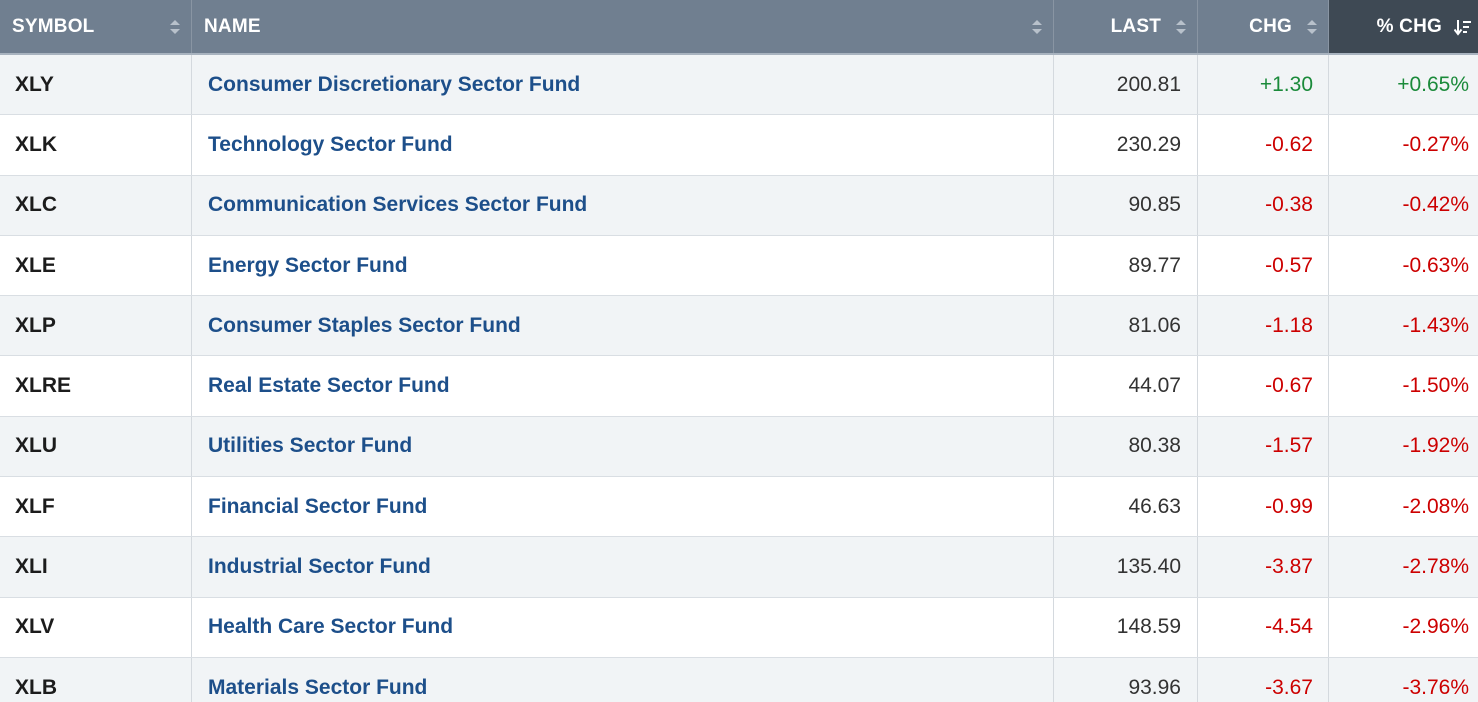 This screenshot has height=702, width=1478. I want to click on last-price-cell: 46.63, so click(1126, 507).